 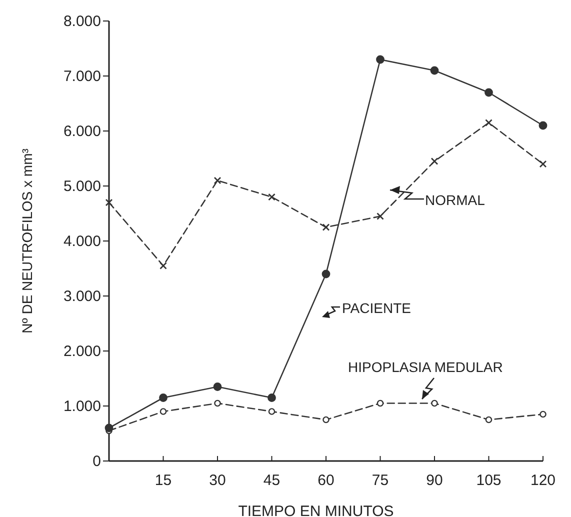 I want to click on x-tick-label: 30, so click(x=217, y=480).